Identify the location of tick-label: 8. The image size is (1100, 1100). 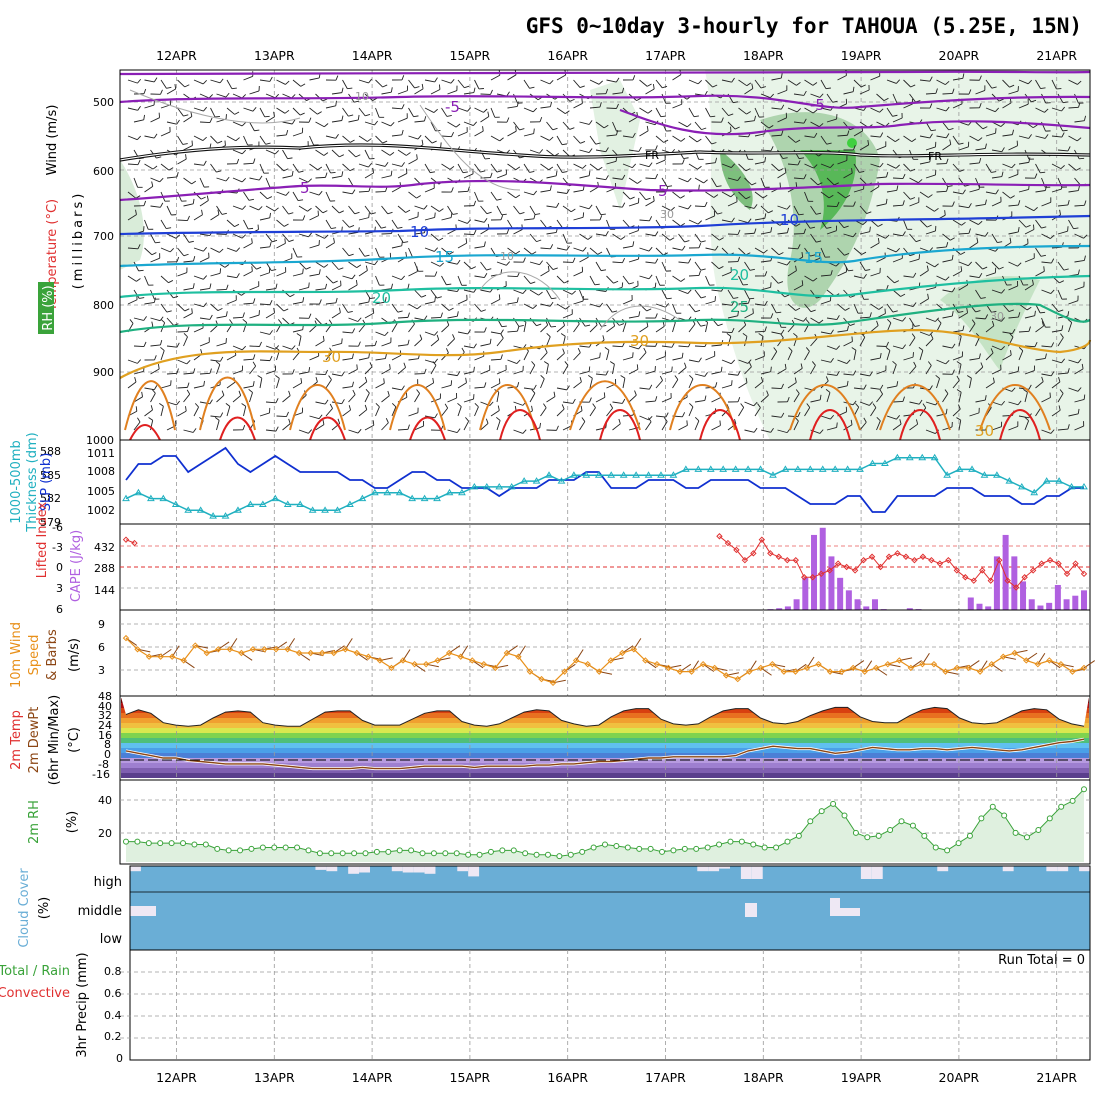
(107, 744).